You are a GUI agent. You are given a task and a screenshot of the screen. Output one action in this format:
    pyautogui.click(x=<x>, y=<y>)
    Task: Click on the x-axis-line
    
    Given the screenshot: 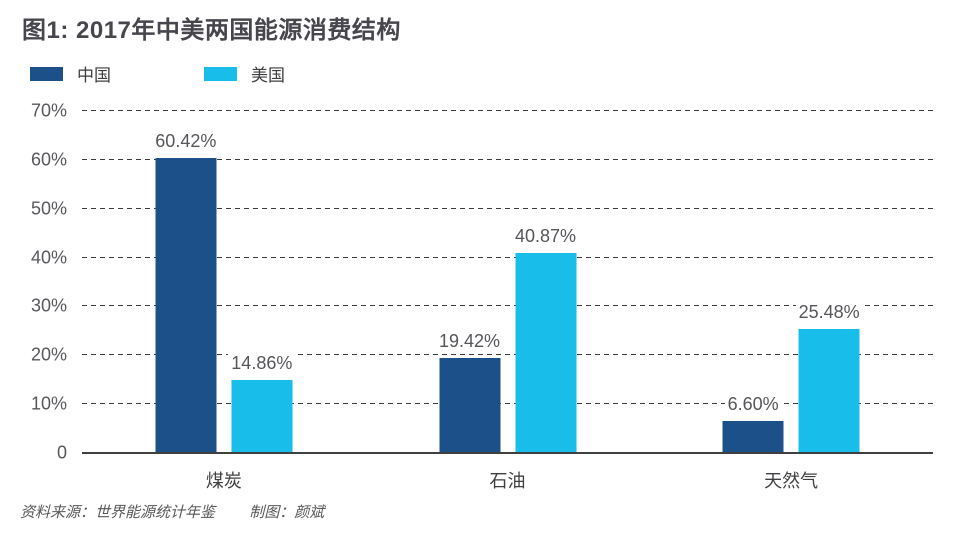 What is the action you would take?
    pyautogui.click(x=507, y=453)
    